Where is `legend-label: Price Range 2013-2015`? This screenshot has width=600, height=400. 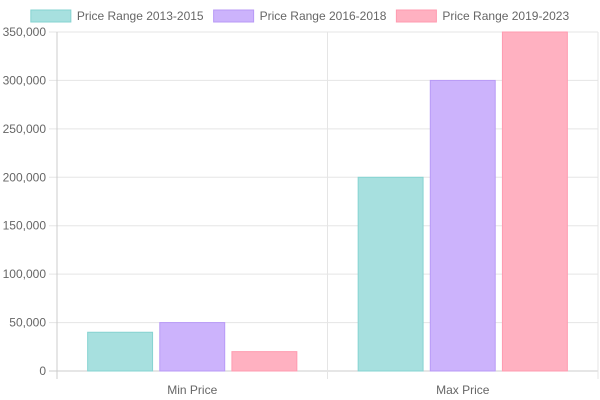 legend-label: Price Range 2013-2015 is located at coordinates (140, 16).